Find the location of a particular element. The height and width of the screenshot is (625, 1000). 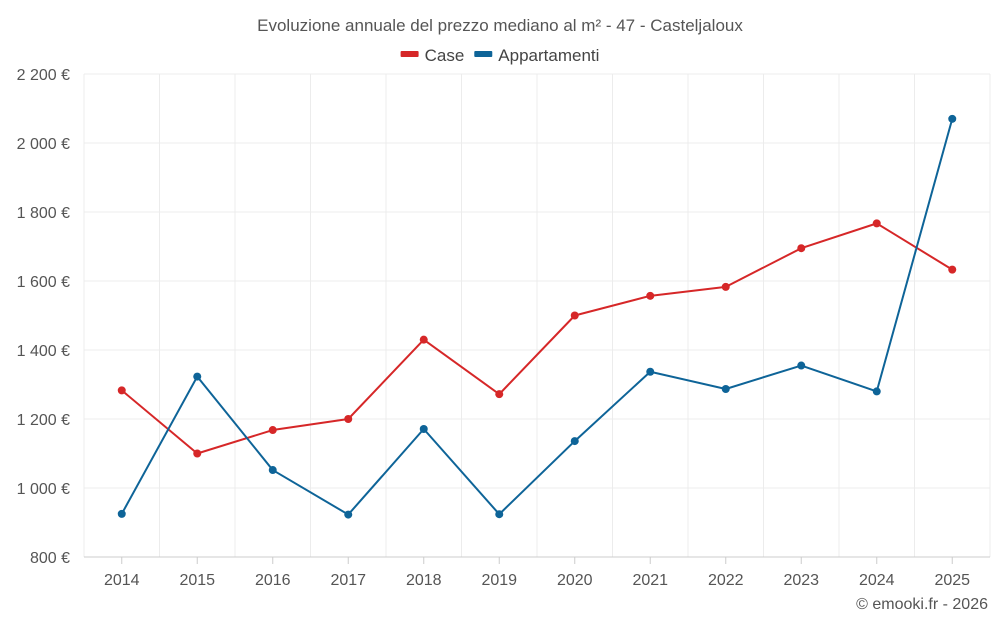

y-tick-label: 1 800 € is located at coordinates (43, 213).